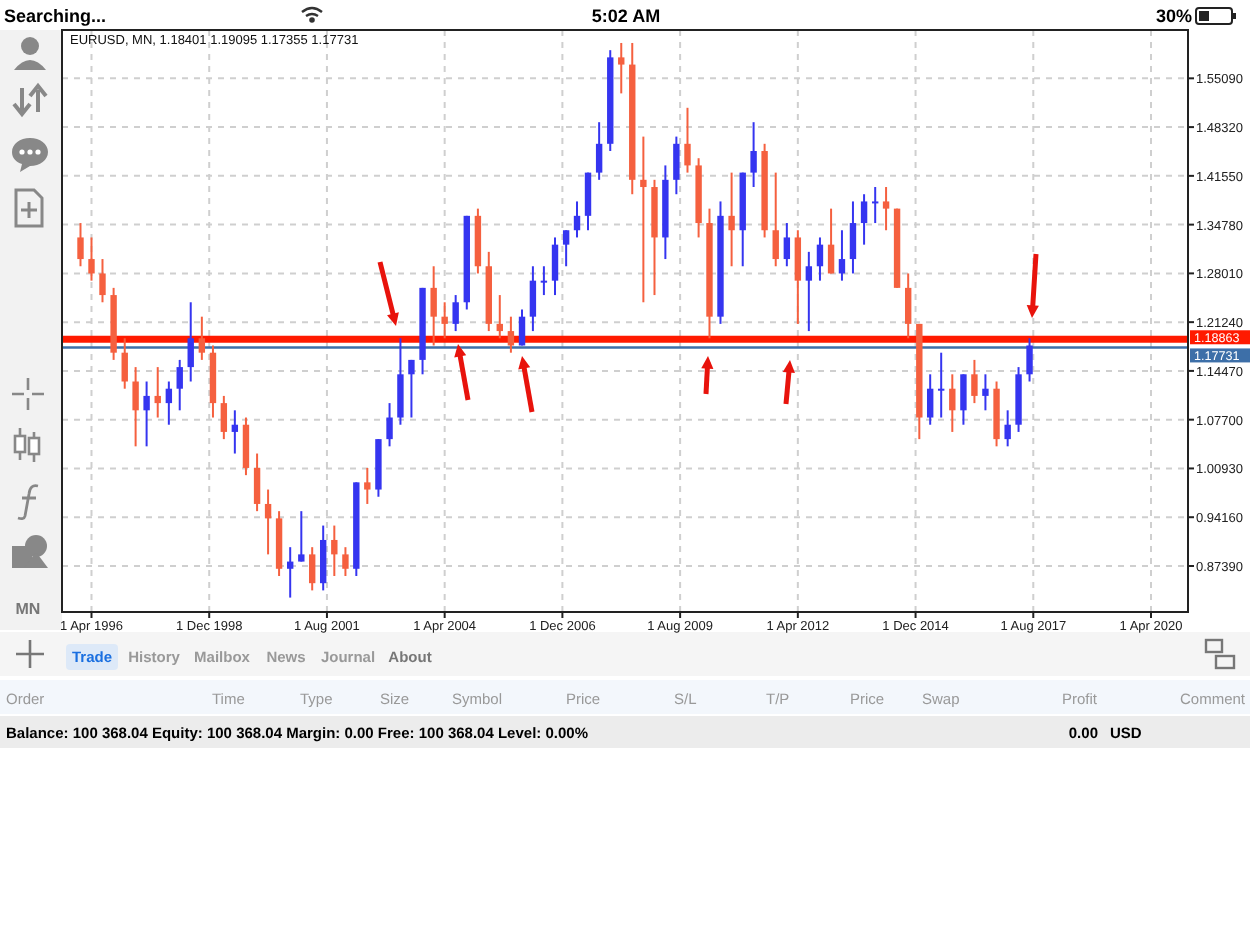  Describe the element at coordinates (28, 609) in the screenshot. I see `text: MN` at that location.